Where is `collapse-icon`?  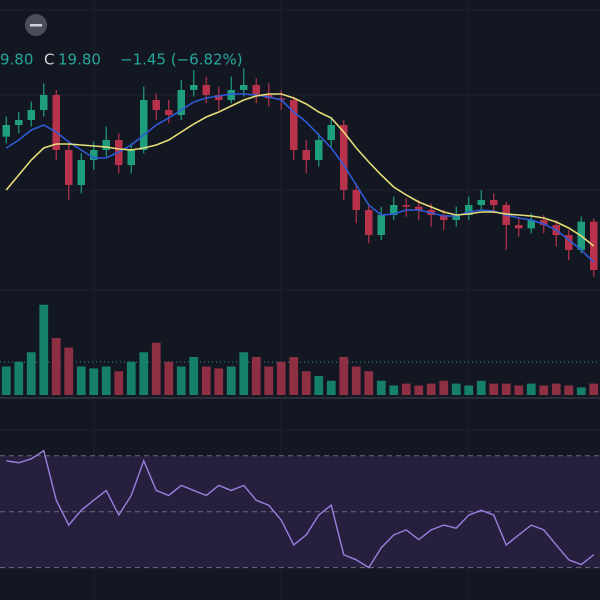
collapse-icon is located at coordinates (36, 25).